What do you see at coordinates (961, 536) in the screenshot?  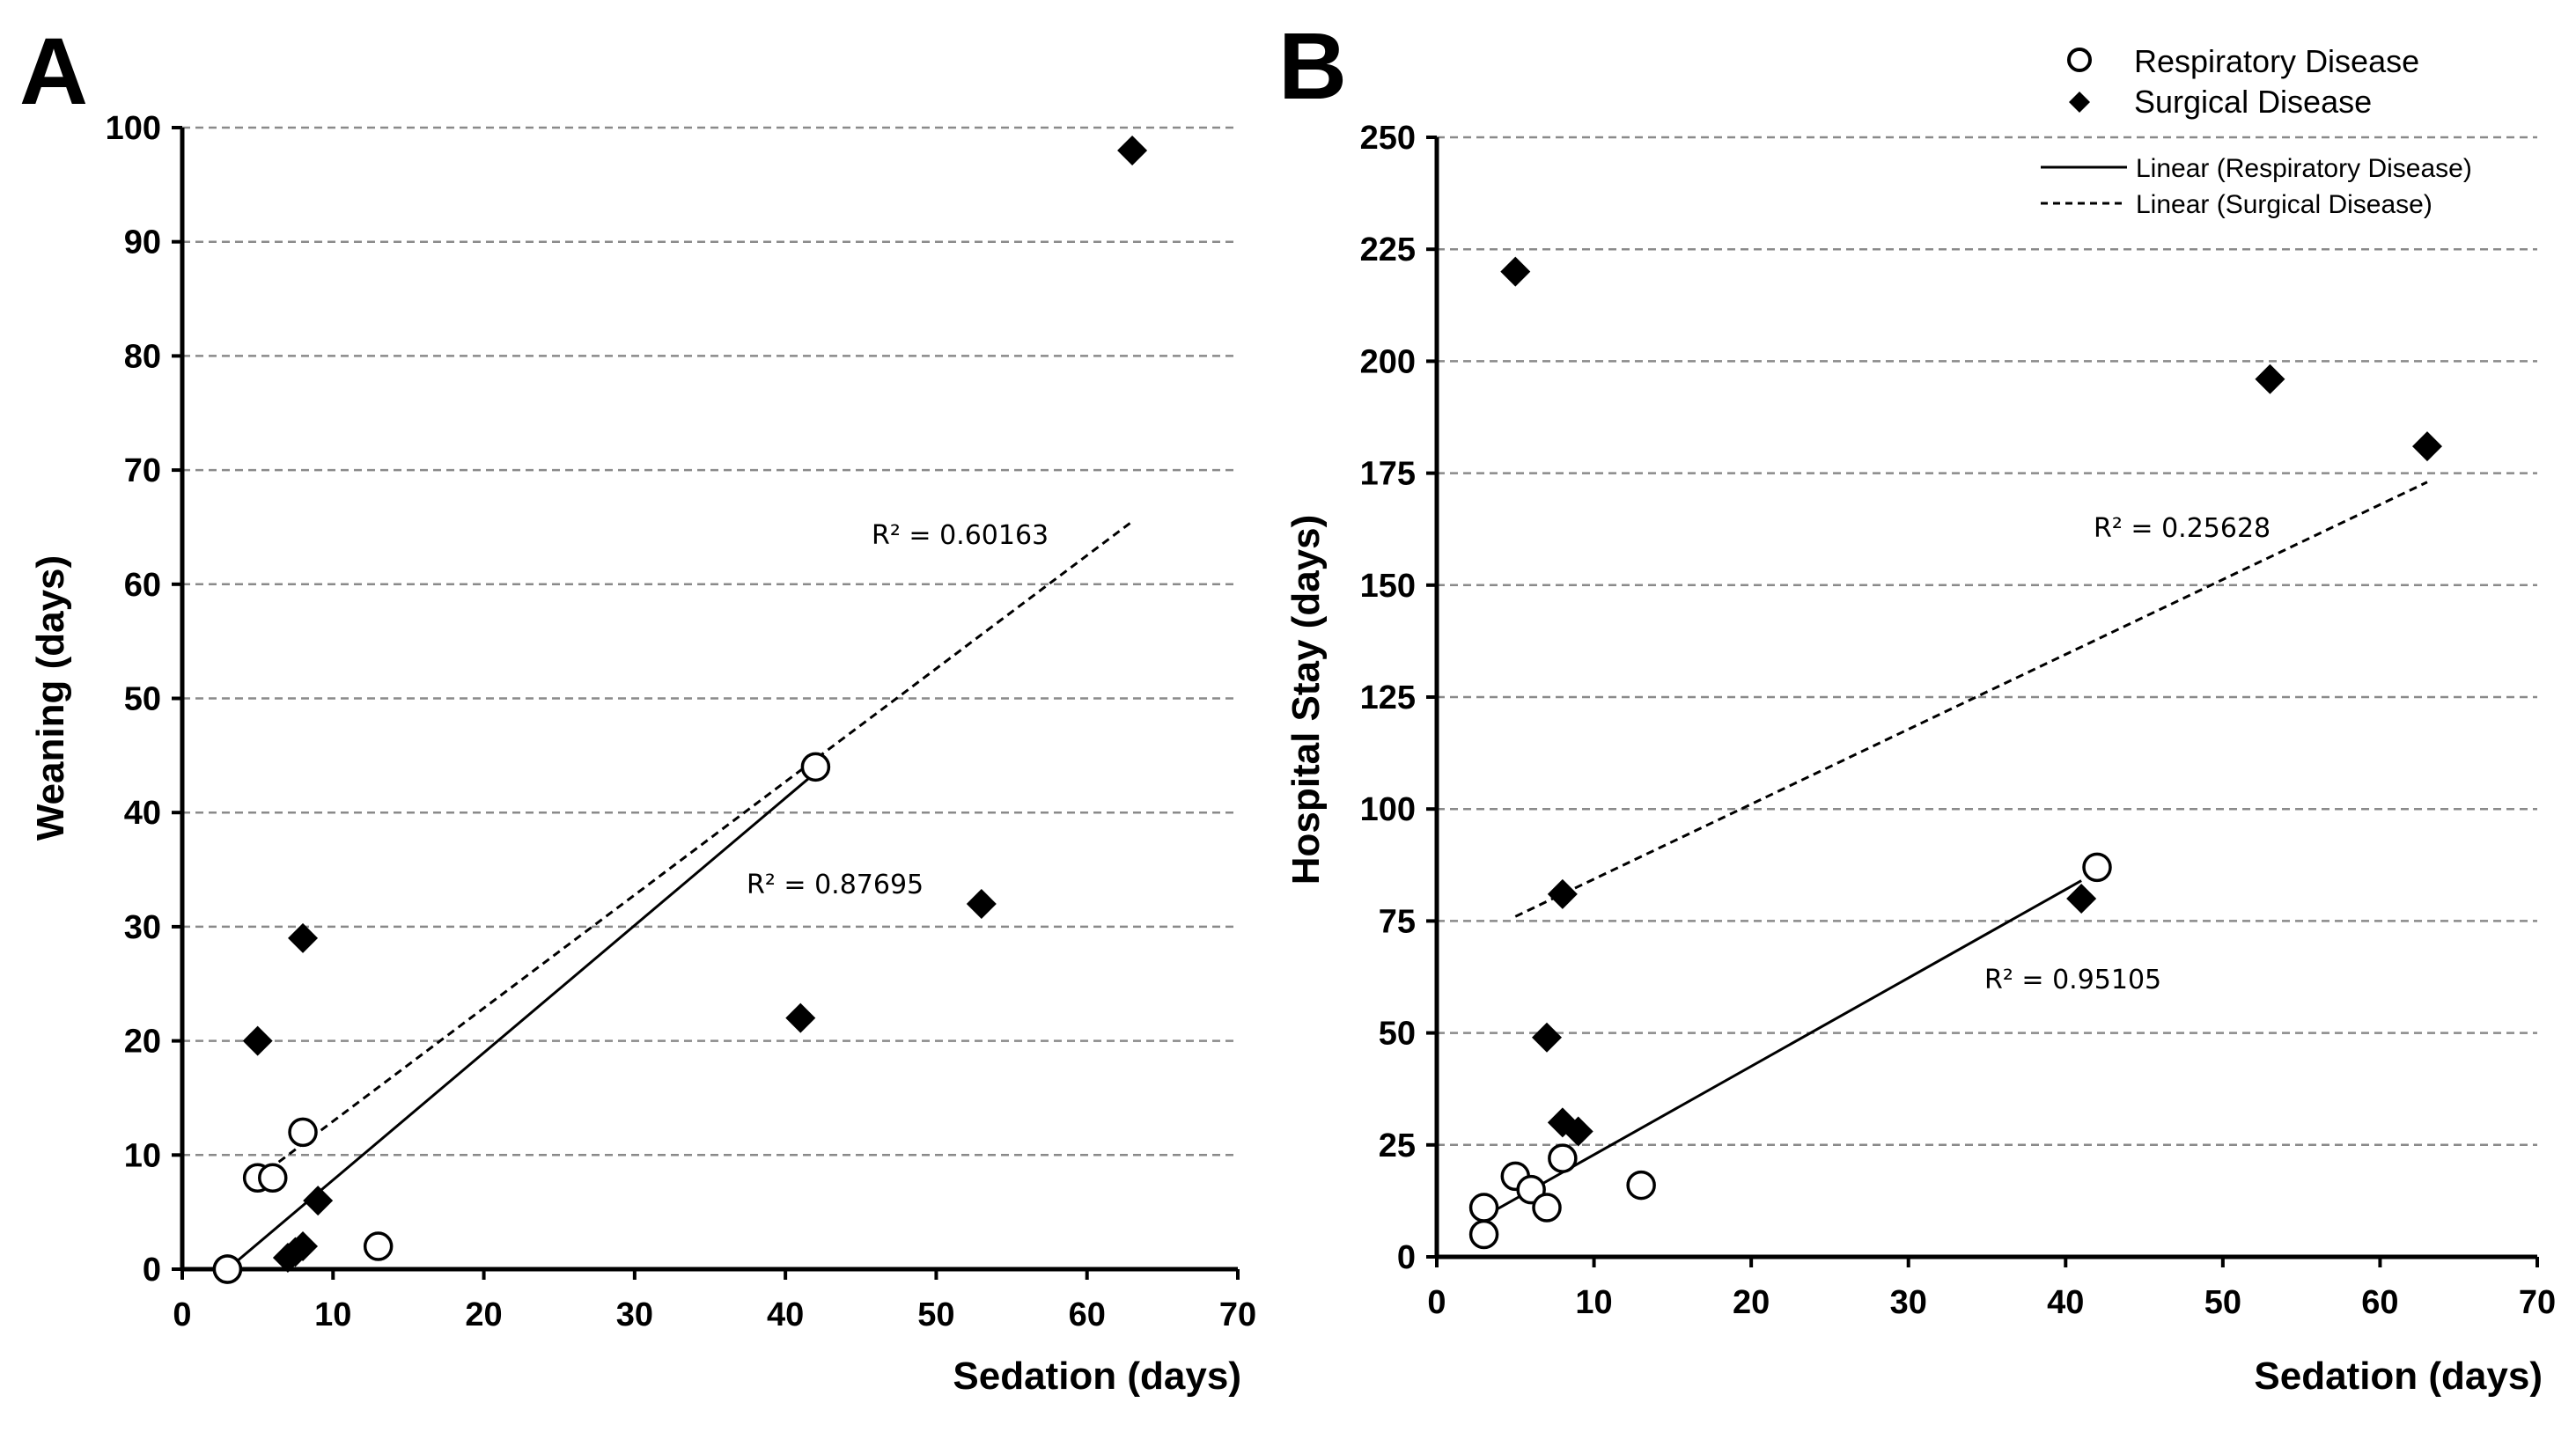 I see `panel-a-surgical-r2-label: R² = 0.60163` at bounding box center [961, 536].